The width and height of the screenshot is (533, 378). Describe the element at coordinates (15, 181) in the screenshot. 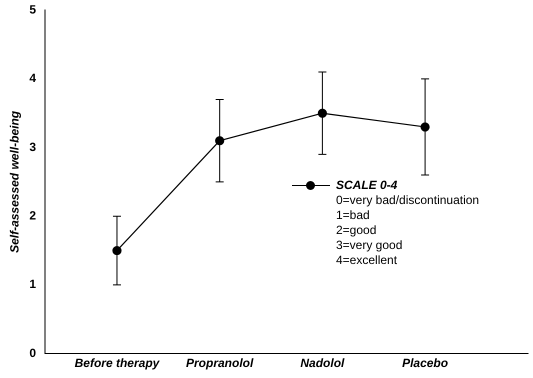

I see `y-axis-title: Self-assessed well-being` at that location.